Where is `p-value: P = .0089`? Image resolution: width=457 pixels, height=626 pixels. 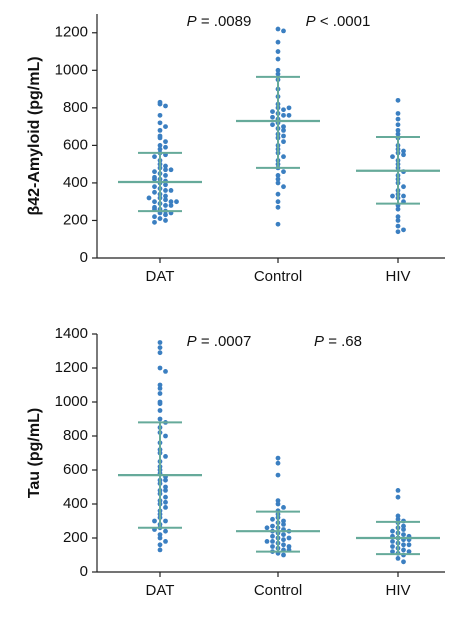 p-value: P = .0089 is located at coordinates (219, 21).